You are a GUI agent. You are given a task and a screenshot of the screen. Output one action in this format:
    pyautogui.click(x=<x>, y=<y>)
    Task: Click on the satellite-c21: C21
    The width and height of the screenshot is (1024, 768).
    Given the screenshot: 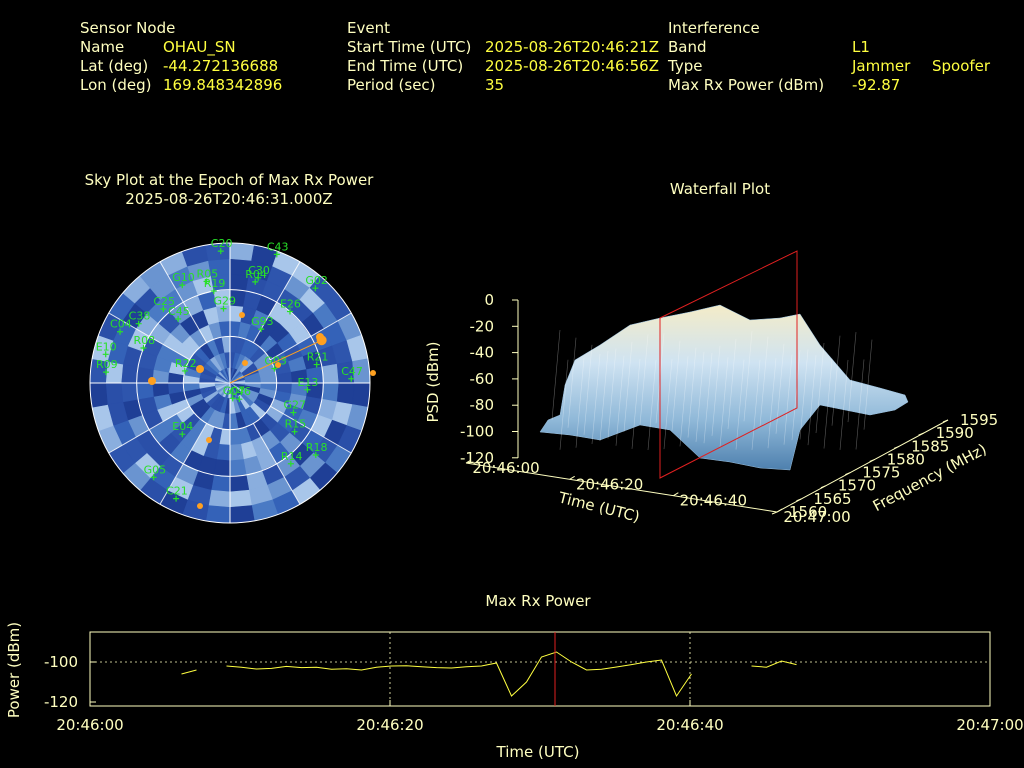 What is the action you would take?
    pyautogui.click(x=177, y=493)
    